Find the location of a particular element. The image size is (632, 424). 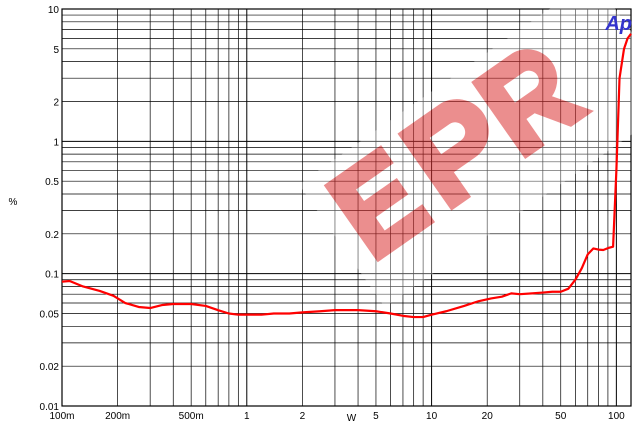

x-tick-label: 5 is located at coordinates (376, 416).